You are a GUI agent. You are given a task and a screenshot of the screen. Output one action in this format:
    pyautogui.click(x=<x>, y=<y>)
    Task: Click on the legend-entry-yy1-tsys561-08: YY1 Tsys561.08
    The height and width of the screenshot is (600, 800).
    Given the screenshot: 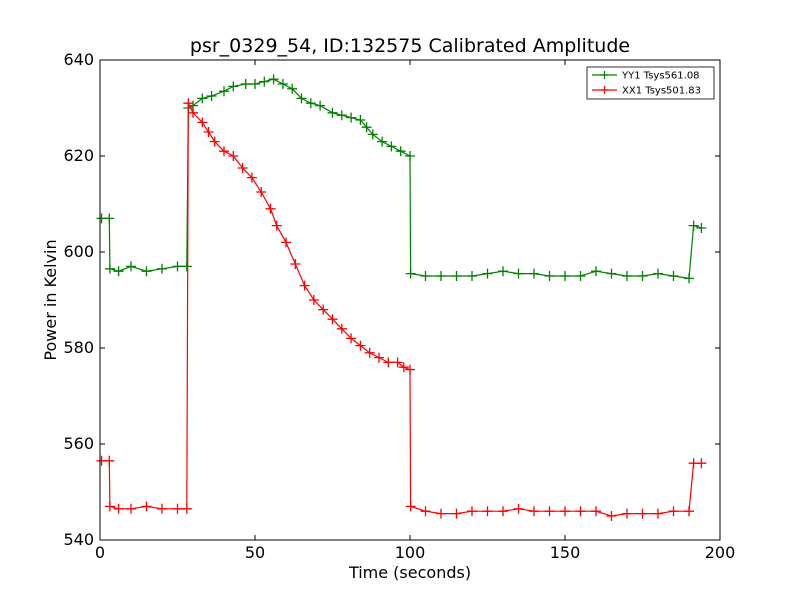 What is the action you would take?
    pyautogui.click(x=646, y=76)
    